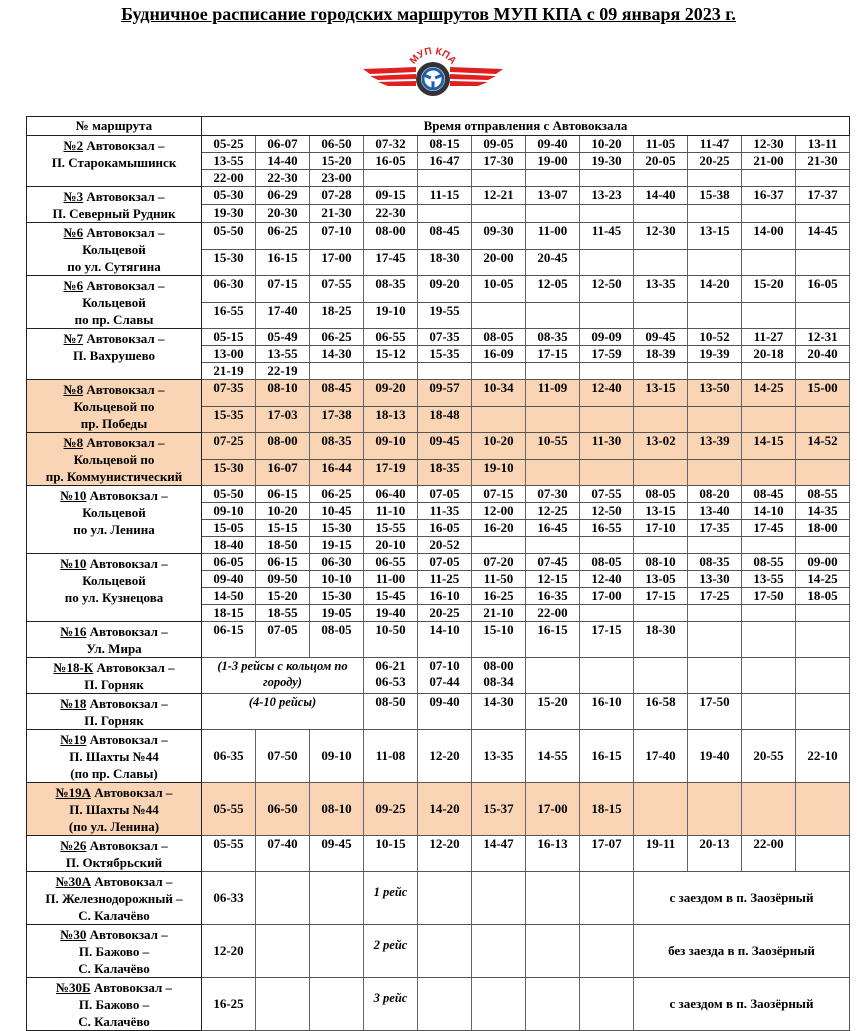 The image size is (857, 1031). Describe the element at coordinates (114, 213) in the screenshot. I see `route-name-line: П. Северный Рудник` at that location.